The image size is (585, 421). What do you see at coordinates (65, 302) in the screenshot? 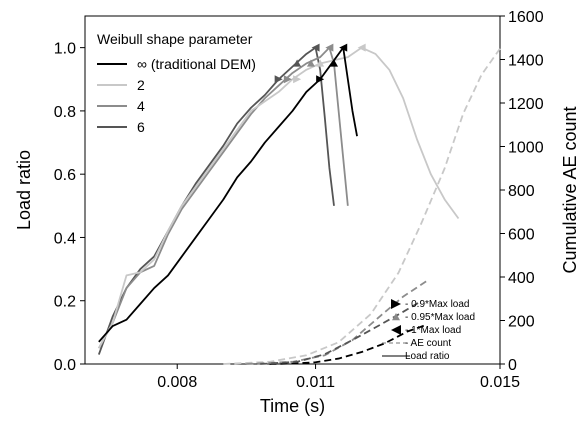
I see `y-left-tick-label: 0.2` at bounding box center [65, 302].